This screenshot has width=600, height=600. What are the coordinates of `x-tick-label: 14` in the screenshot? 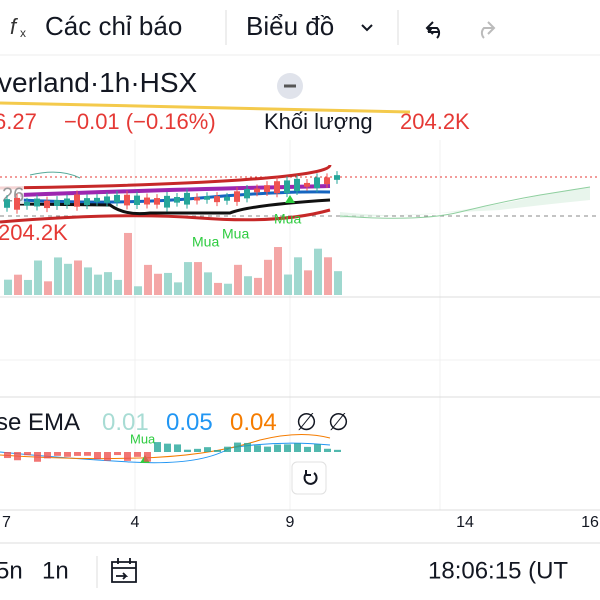 It's located at (465, 522).